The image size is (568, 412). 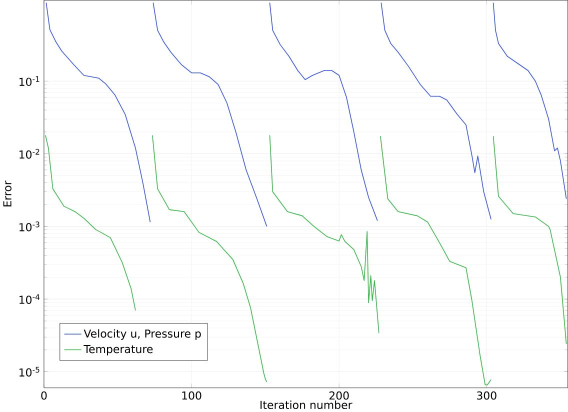 I want to click on x-tick-label: 100, so click(x=192, y=395).